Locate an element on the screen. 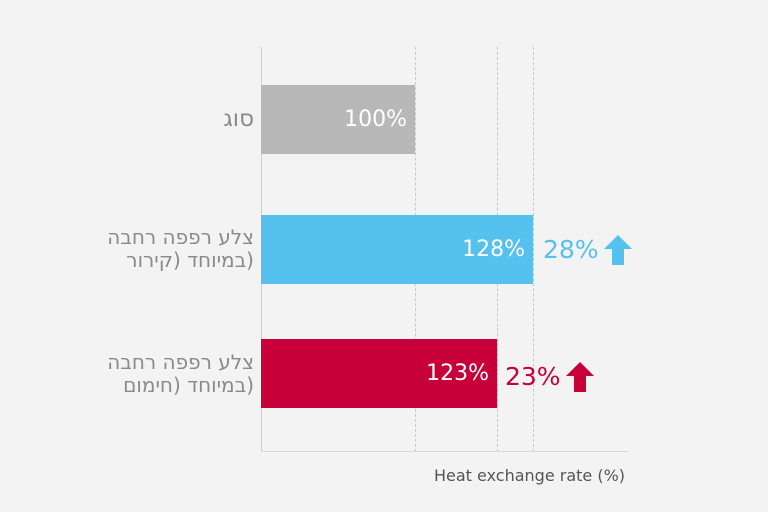 The width and height of the screenshot is (768, 512). bar-cooling: 128% is located at coordinates (397, 249).